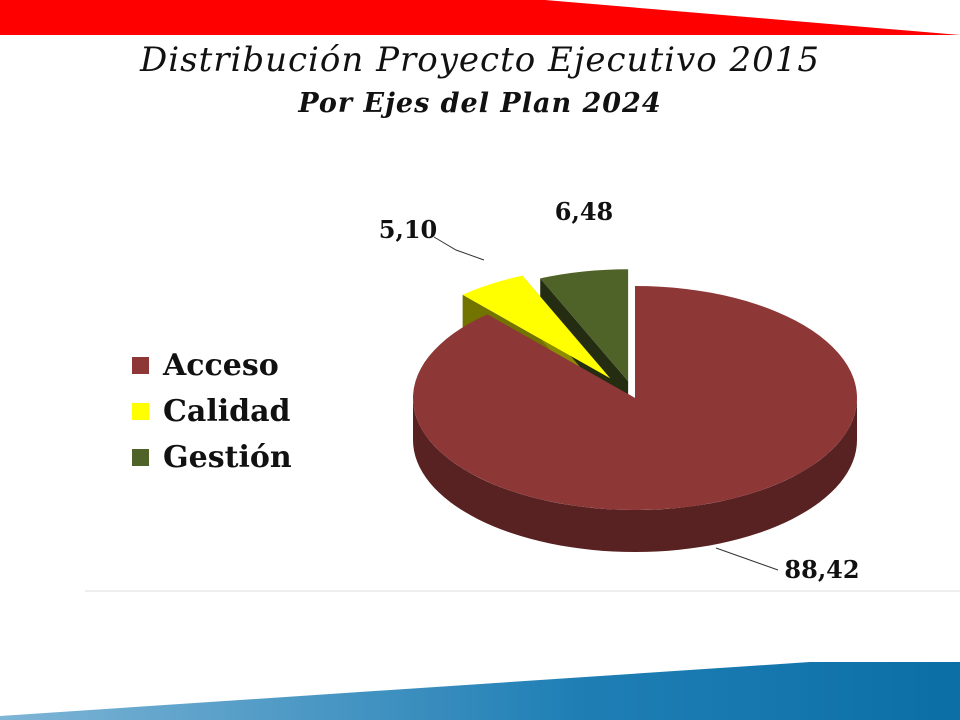 This screenshot has height=720, width=960. I want to click on pie-slice-acceso, so click(635, 398).